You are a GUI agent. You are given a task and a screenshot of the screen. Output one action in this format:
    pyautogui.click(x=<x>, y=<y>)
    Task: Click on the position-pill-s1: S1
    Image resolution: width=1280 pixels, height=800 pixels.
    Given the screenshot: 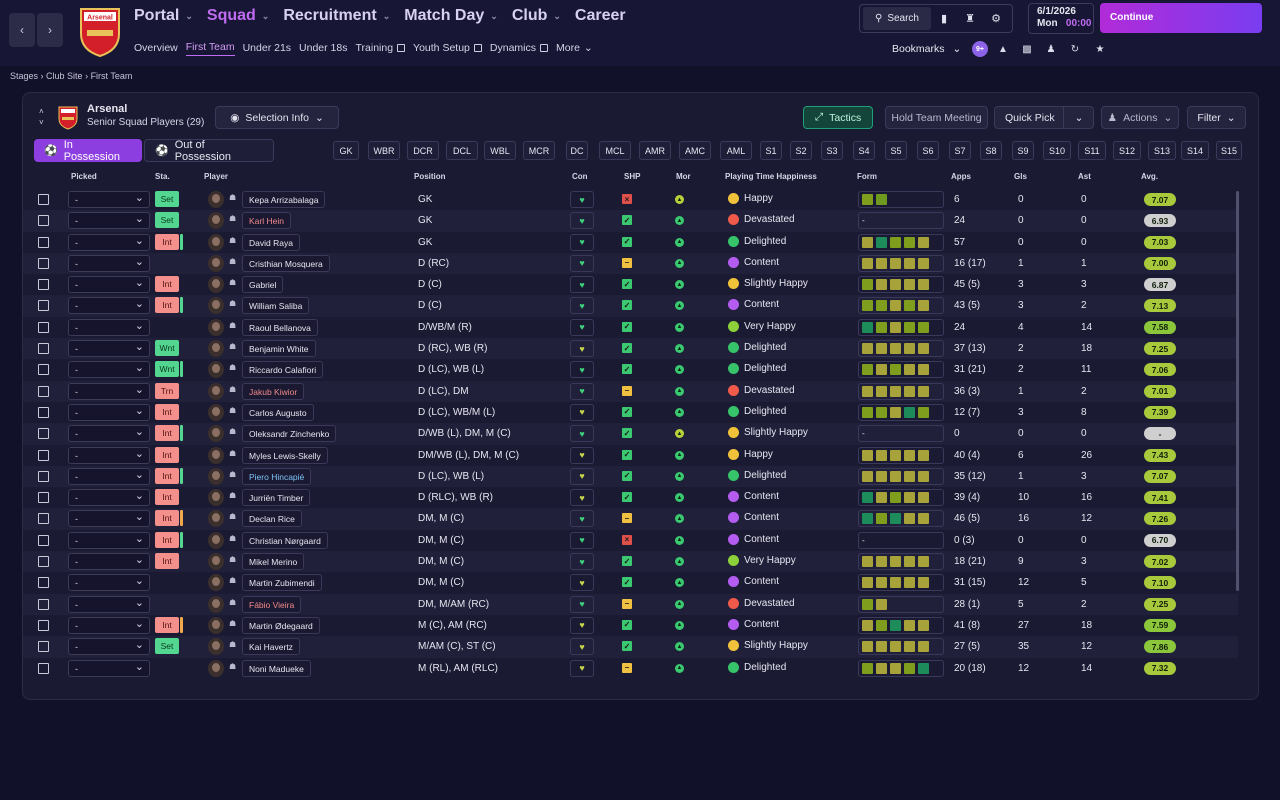 What is the action you would take?
    pyautogui.click(x=771, y=150)
    